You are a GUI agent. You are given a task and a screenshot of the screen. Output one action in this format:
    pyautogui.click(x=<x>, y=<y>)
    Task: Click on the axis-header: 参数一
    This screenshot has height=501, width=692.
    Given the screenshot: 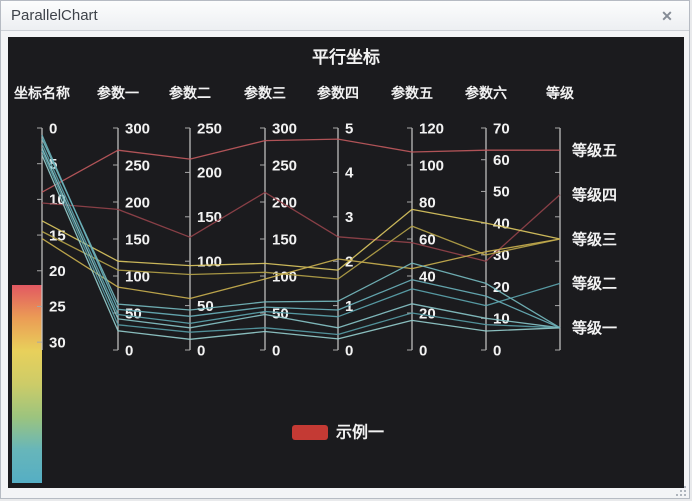 What is the action you would take?
    pyautogui.click(x=118, y=93)
    